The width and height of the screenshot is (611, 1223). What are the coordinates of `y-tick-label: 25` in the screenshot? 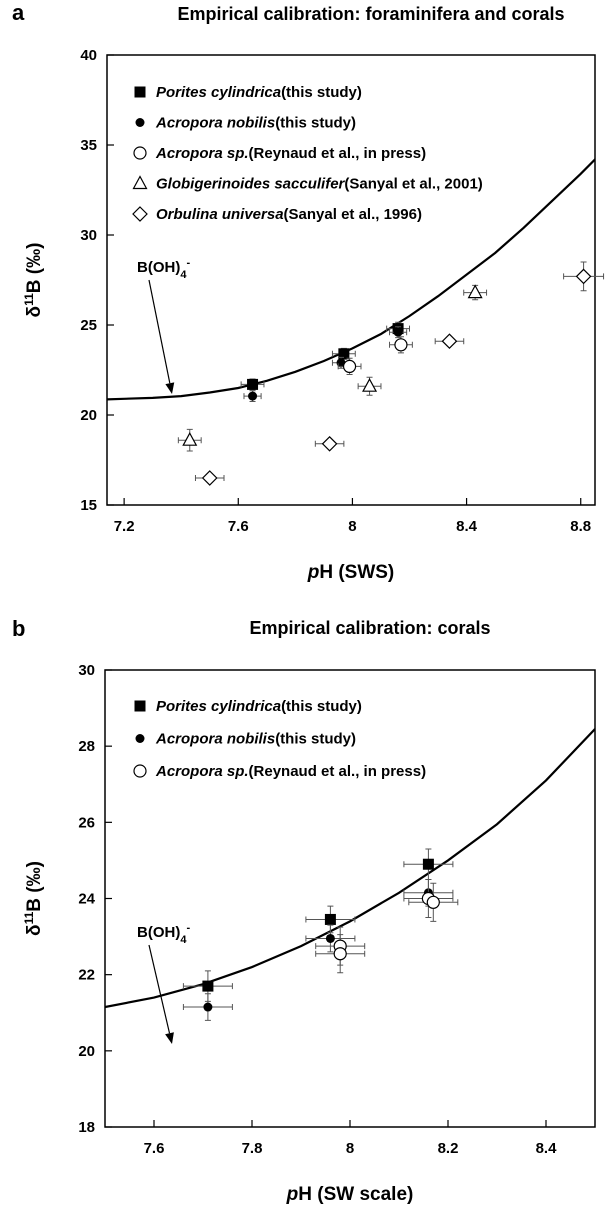 It's located at (88, 325).